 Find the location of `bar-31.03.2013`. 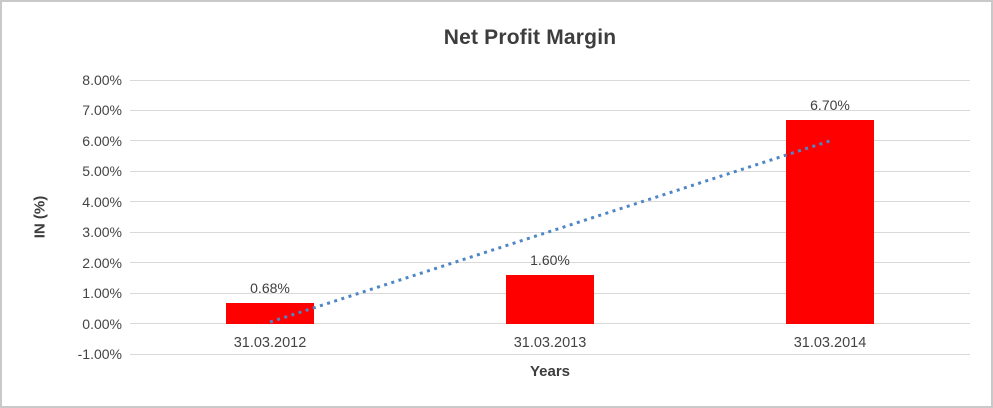

bar-31.03.2013 is located at coordinates (550, 299).